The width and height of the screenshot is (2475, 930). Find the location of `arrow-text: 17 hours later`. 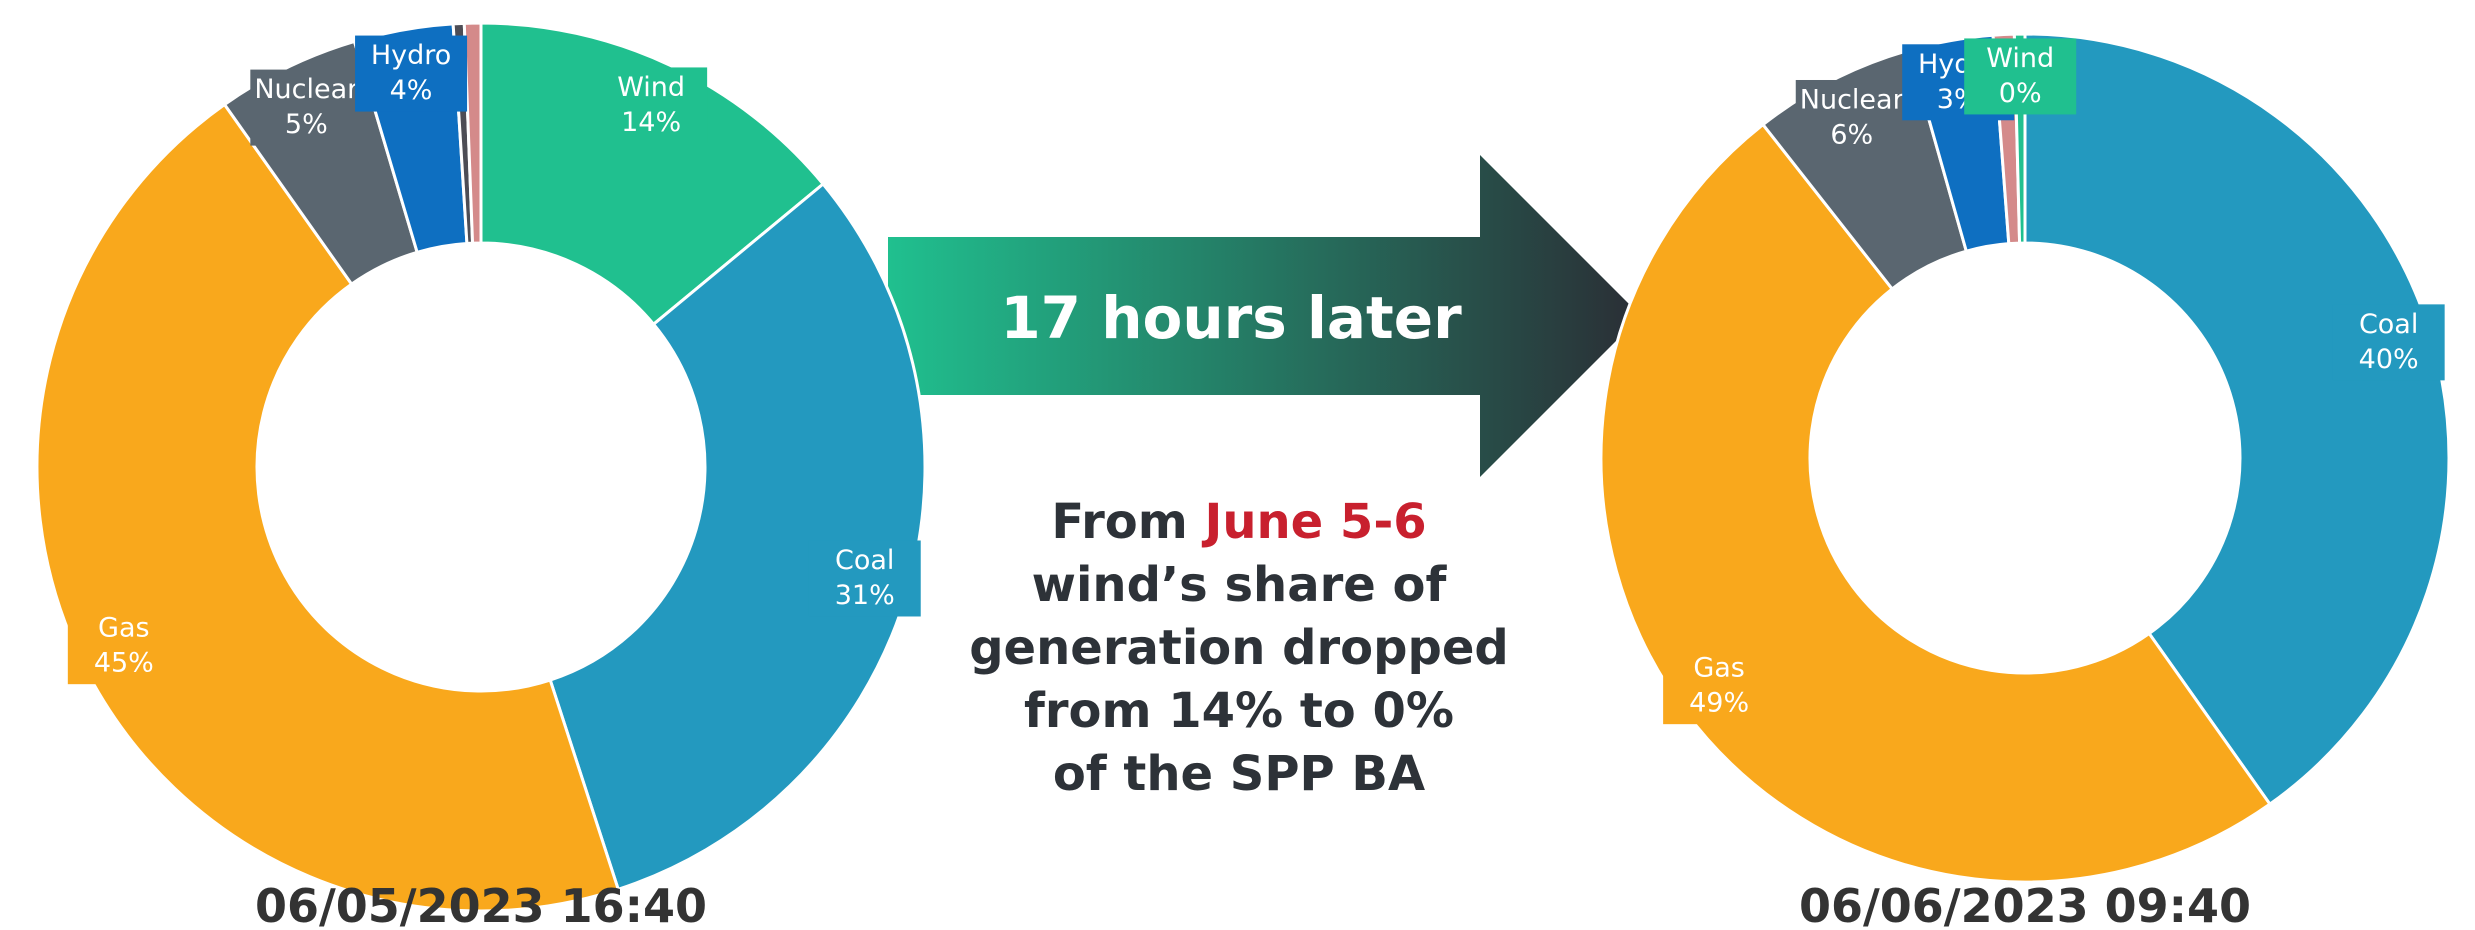

arrow-text: 17 hours later is located at coordinates (1231, 318).